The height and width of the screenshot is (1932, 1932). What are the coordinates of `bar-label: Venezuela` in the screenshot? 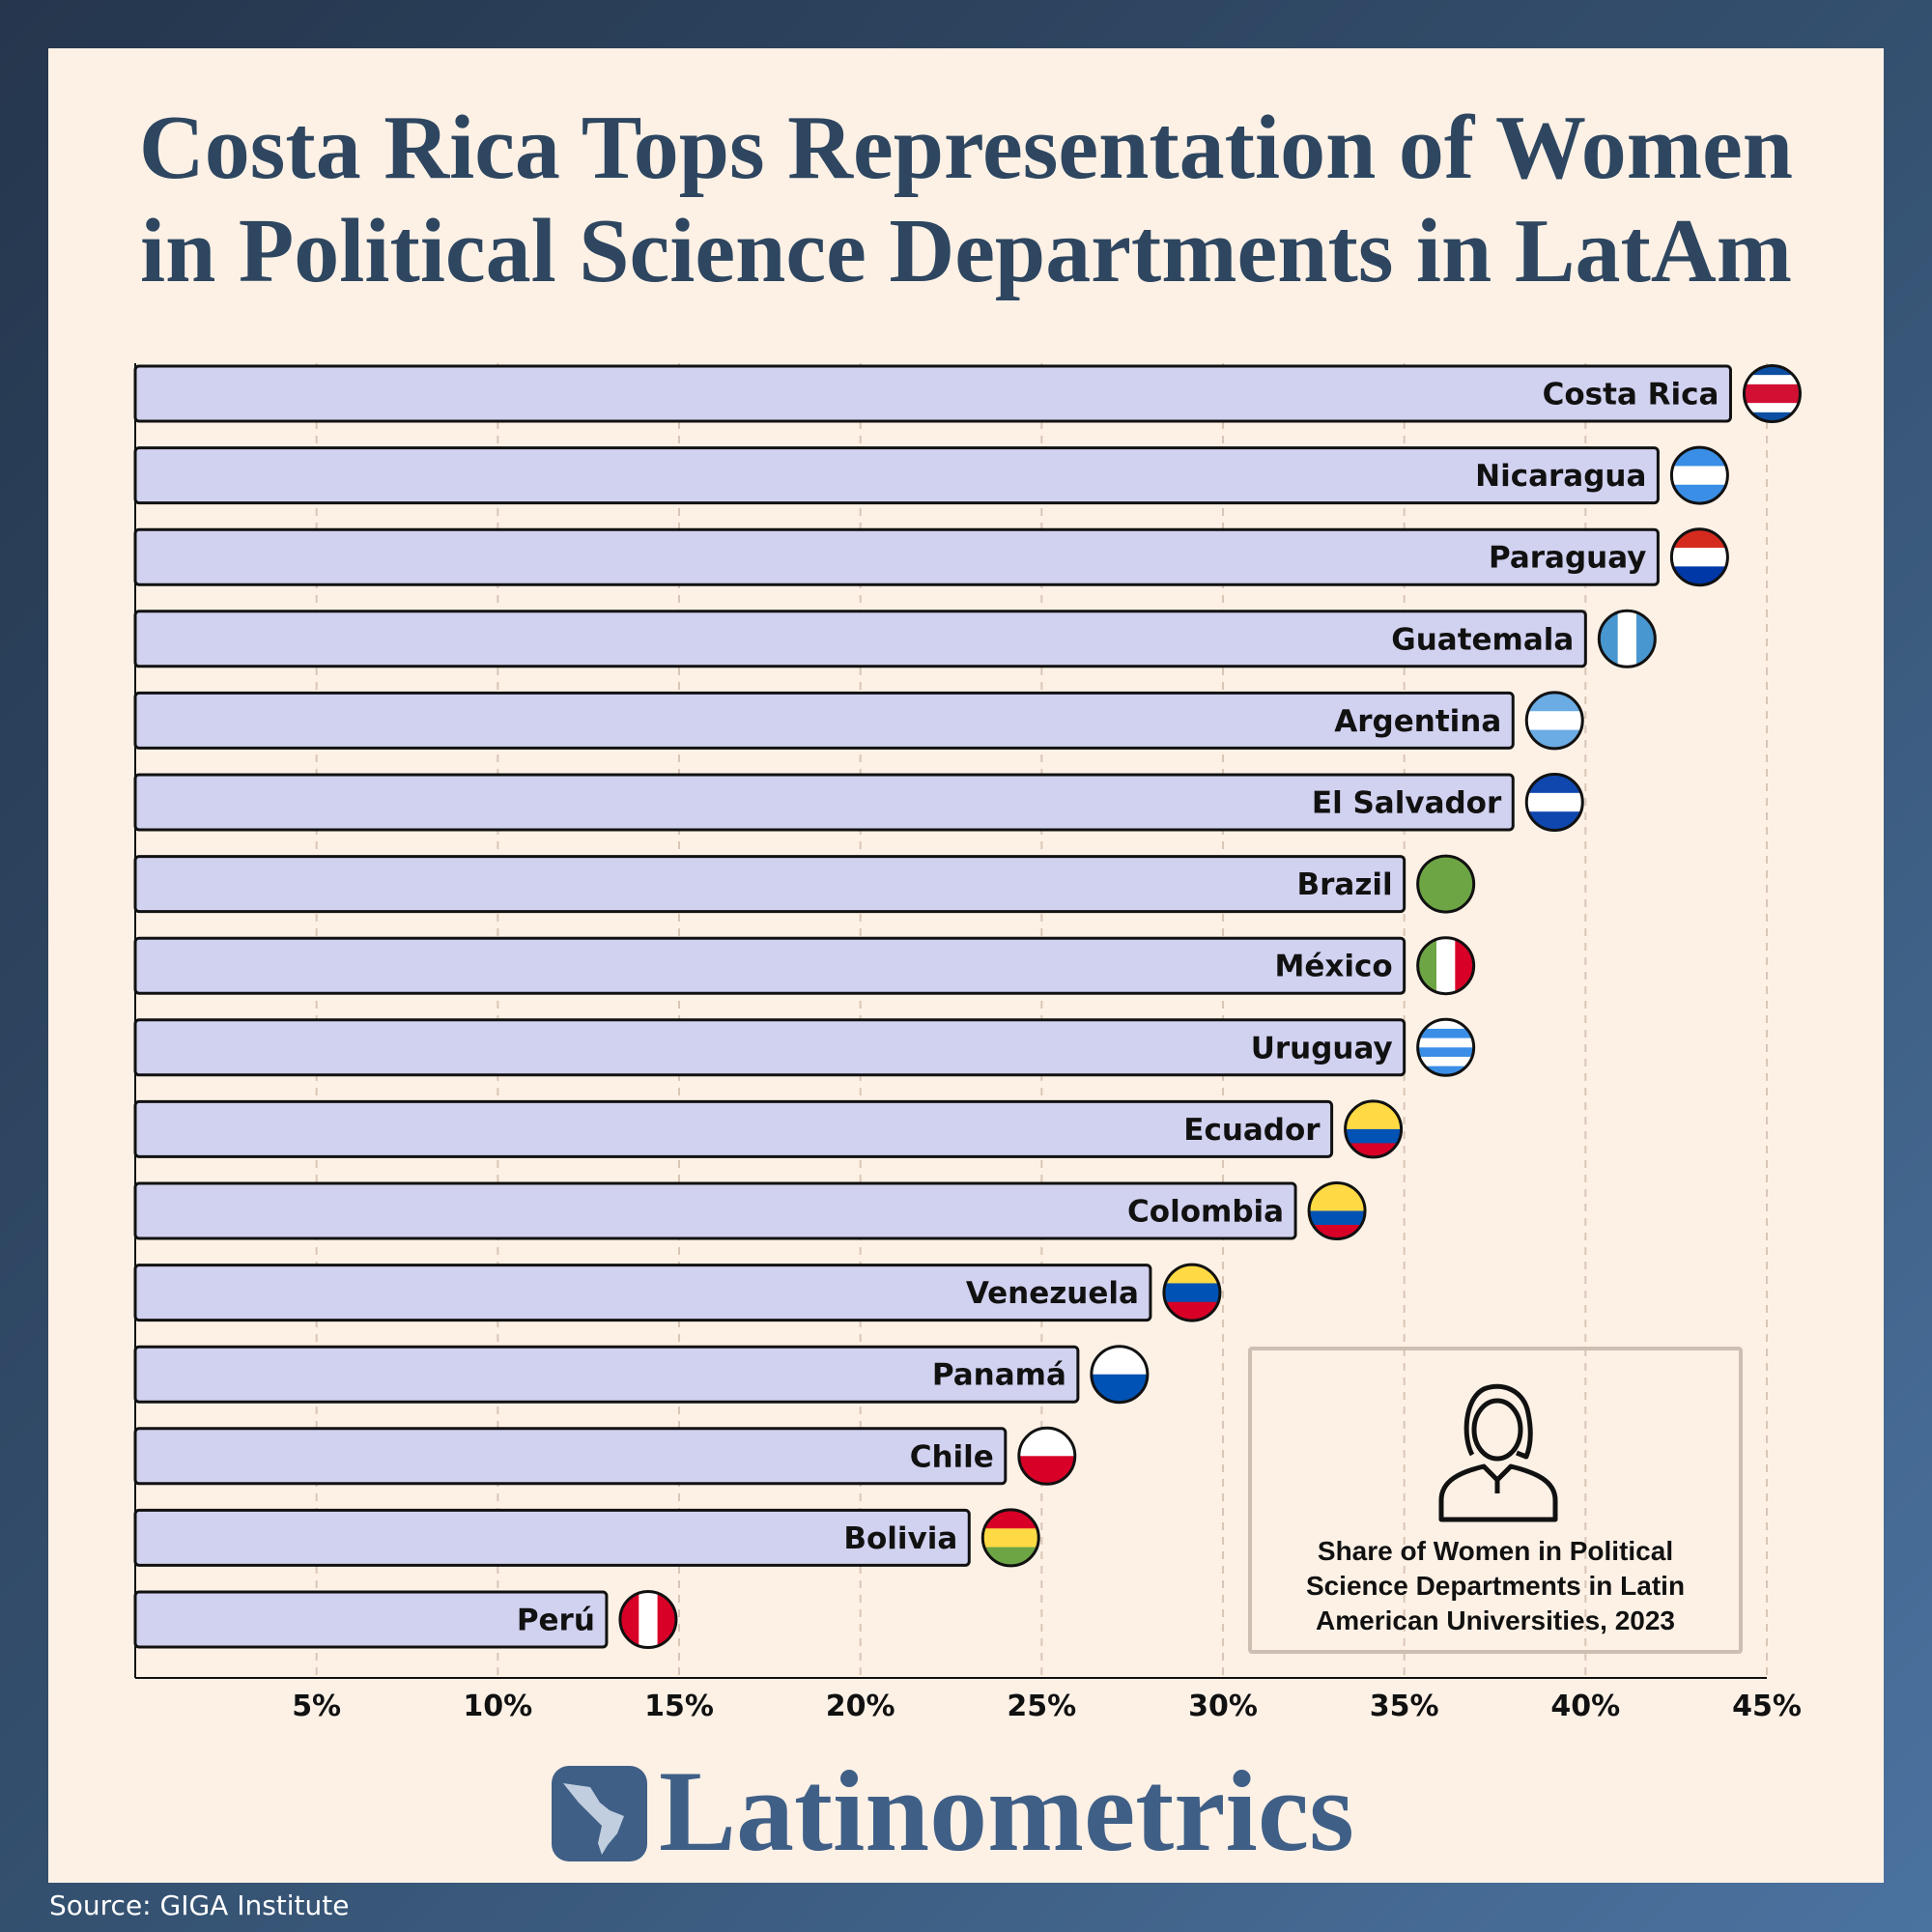 It's located at (1052, 1293).